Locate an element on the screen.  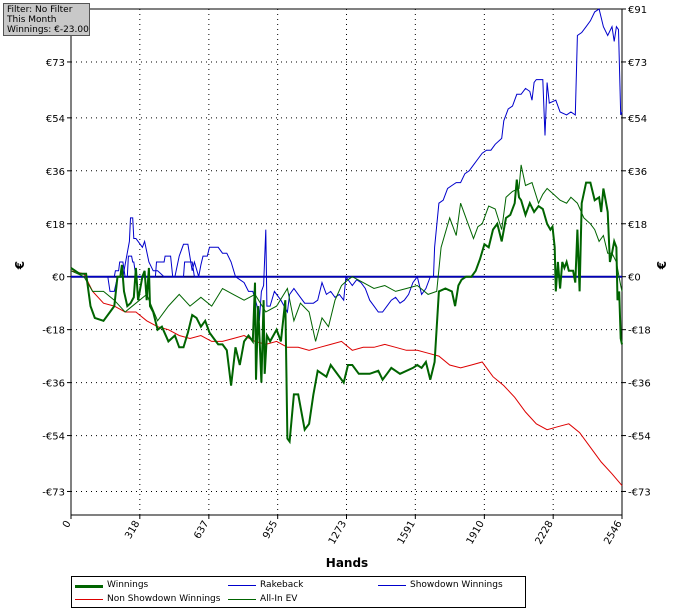
legend-label: All-In EV is located at coordinates (279, 599).